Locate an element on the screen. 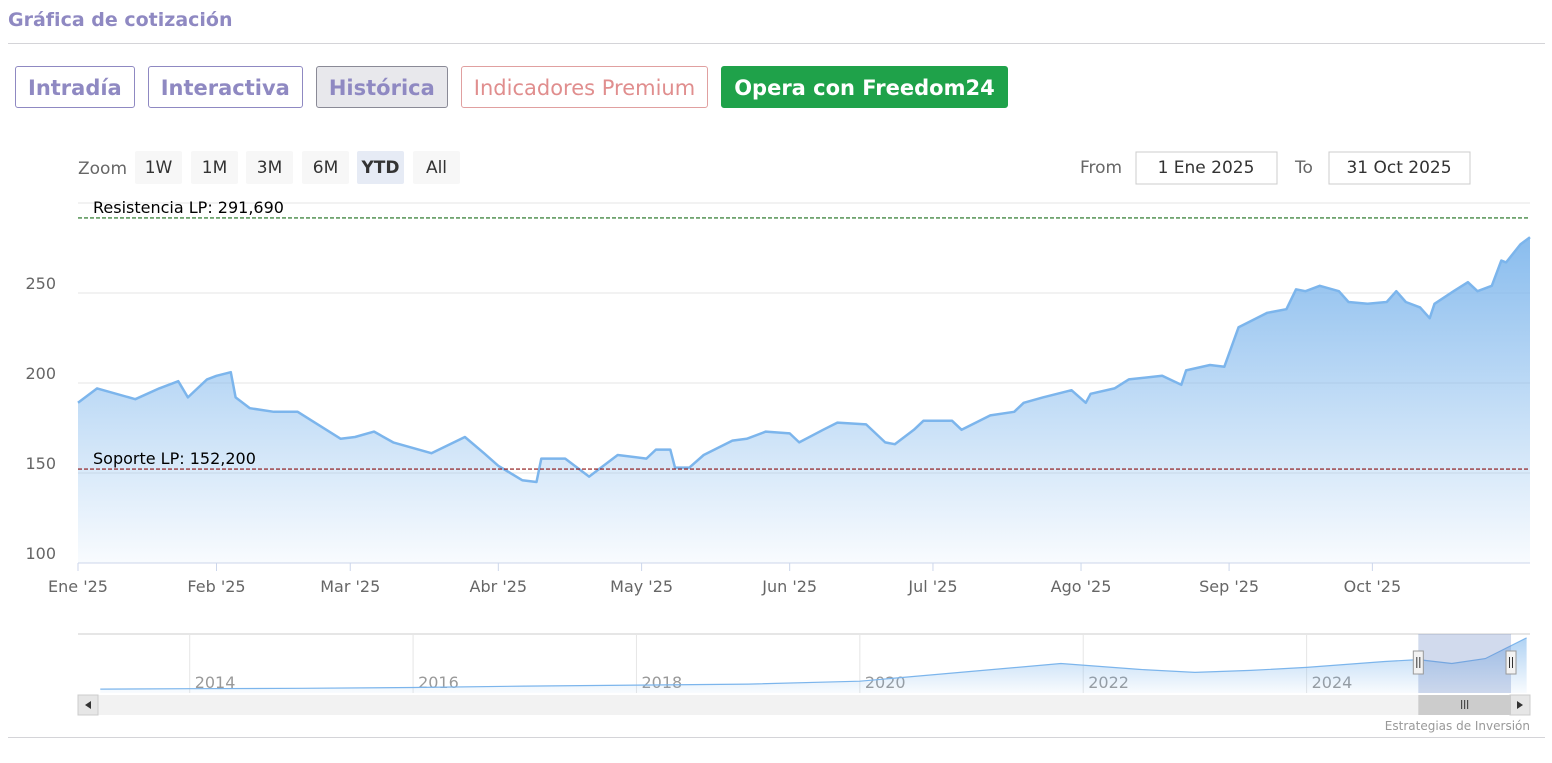 This screenshot has width=1552, height=763. page-title: Gráfica de cotización is located at coordinates (120, 20).